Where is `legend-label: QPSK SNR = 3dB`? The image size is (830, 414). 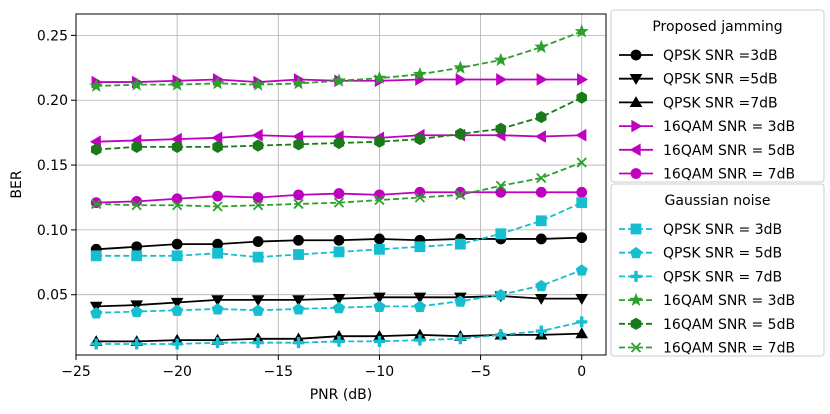 legend-label: QPSK SNR = 3dB is located at coordinates (722, 230).